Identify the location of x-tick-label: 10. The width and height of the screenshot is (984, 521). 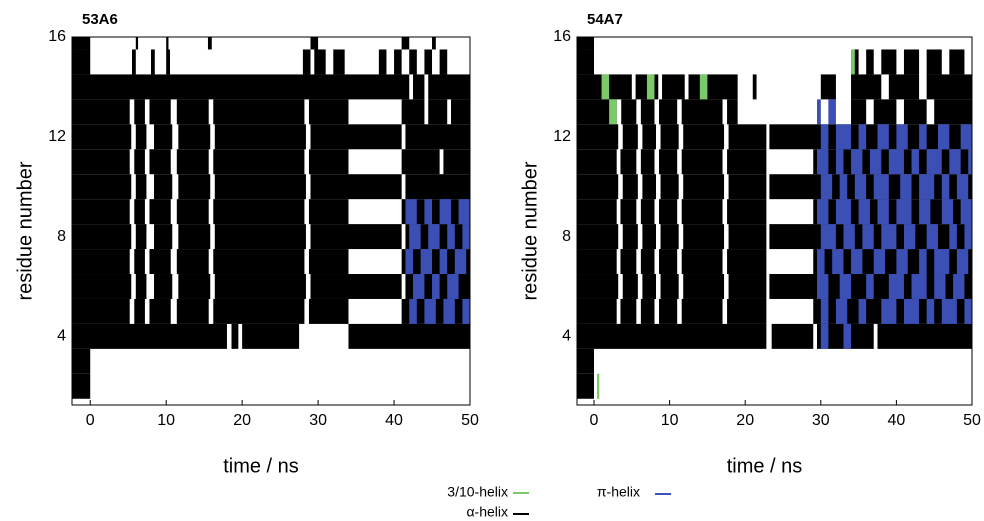
(670, 420).